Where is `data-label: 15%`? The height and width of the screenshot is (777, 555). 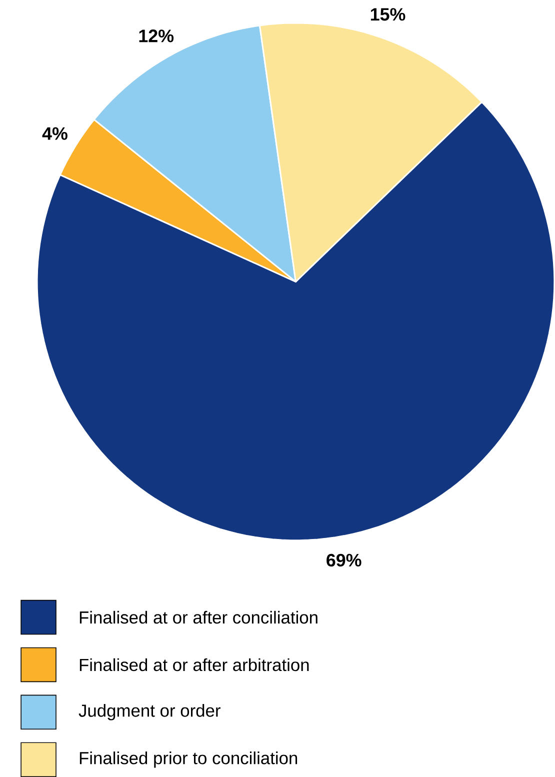 data-label: 15% is located at coordinates (388, 14).